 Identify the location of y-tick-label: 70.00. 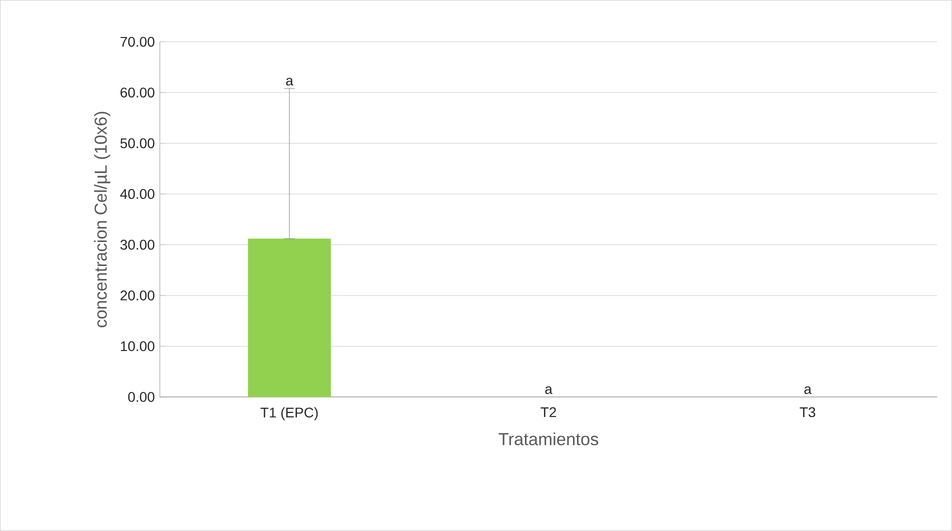
(137, 41).